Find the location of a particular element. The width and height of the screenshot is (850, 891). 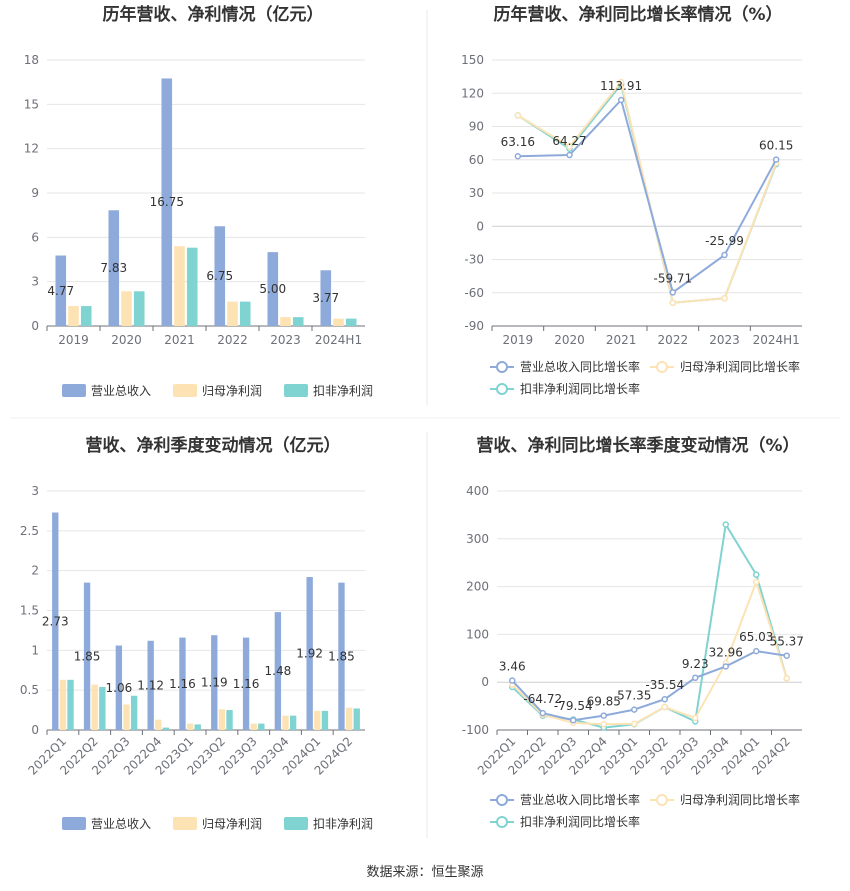

chart1-x-tick: 2021 is located at coordinates (179, 340).